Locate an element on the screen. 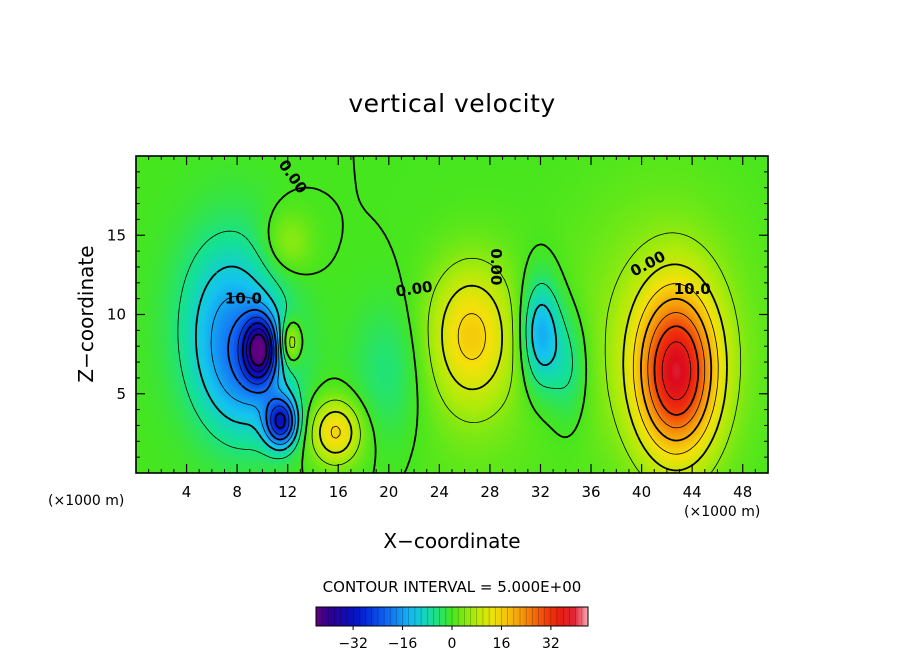  contour-level-neg10 is located at coordinates (376, 358).